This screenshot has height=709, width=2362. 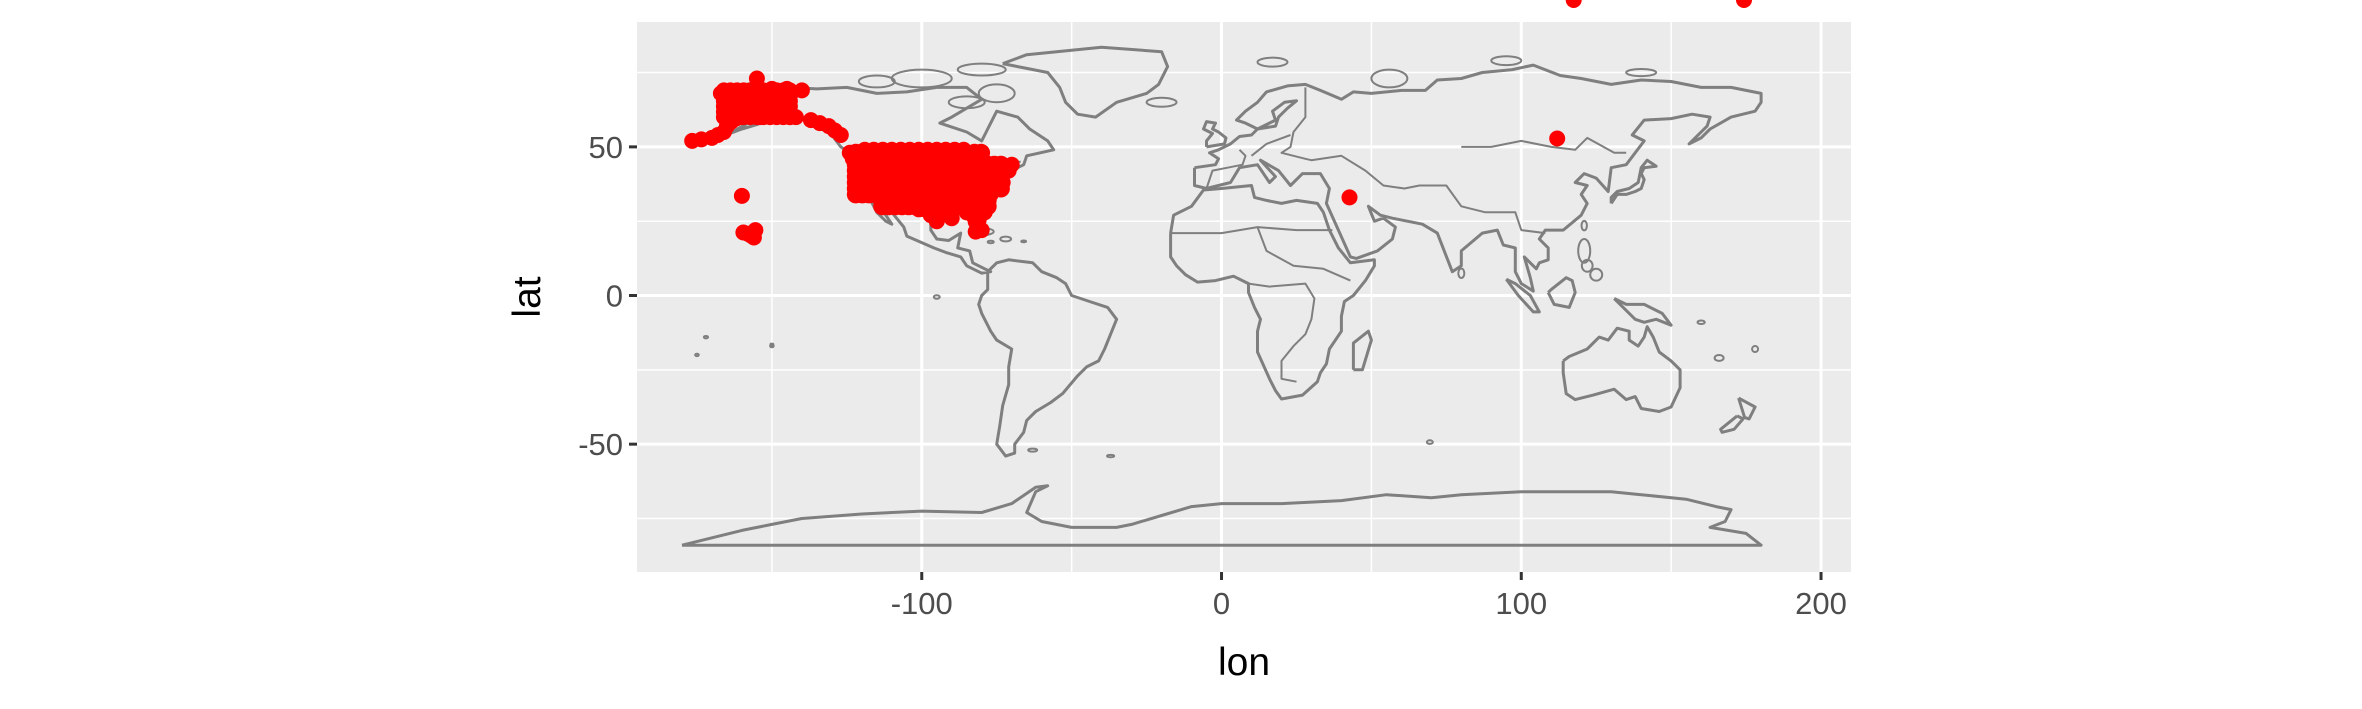 What do you see at coordinates (1732, 424) in the screenshot?
I see `new-zealand-south-outline` at bounding box center [1732, 424].